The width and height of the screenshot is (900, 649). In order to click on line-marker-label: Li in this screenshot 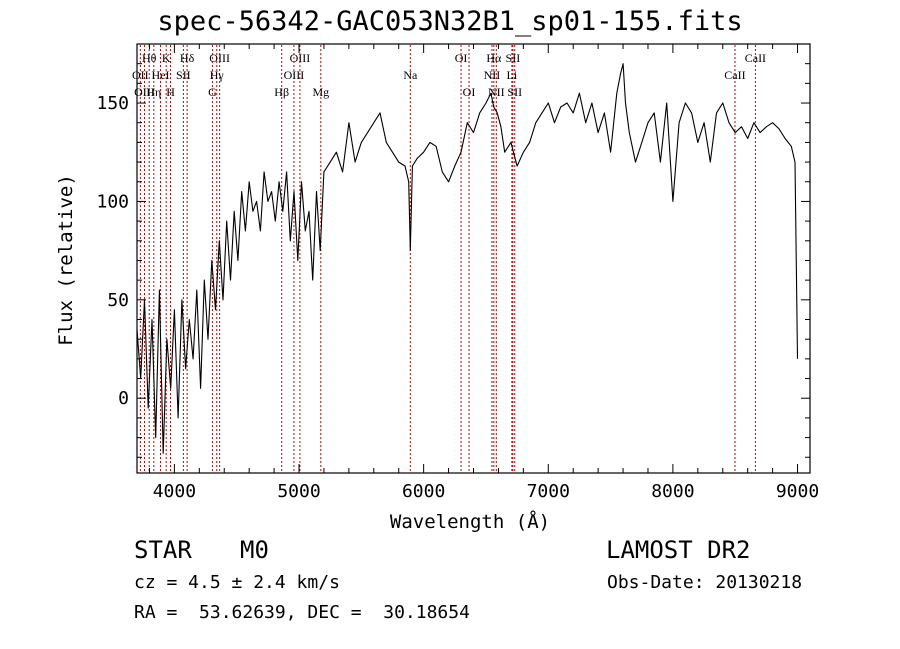, I will do `click(512, 75)`.